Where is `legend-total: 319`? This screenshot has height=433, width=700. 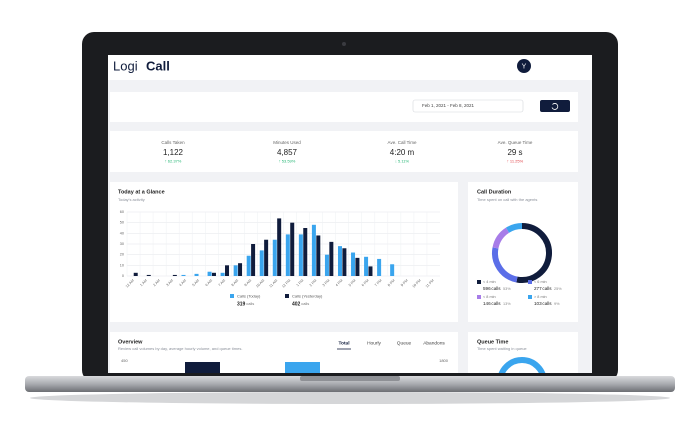
legend-total: 319 is located at coordinates (241, 304).